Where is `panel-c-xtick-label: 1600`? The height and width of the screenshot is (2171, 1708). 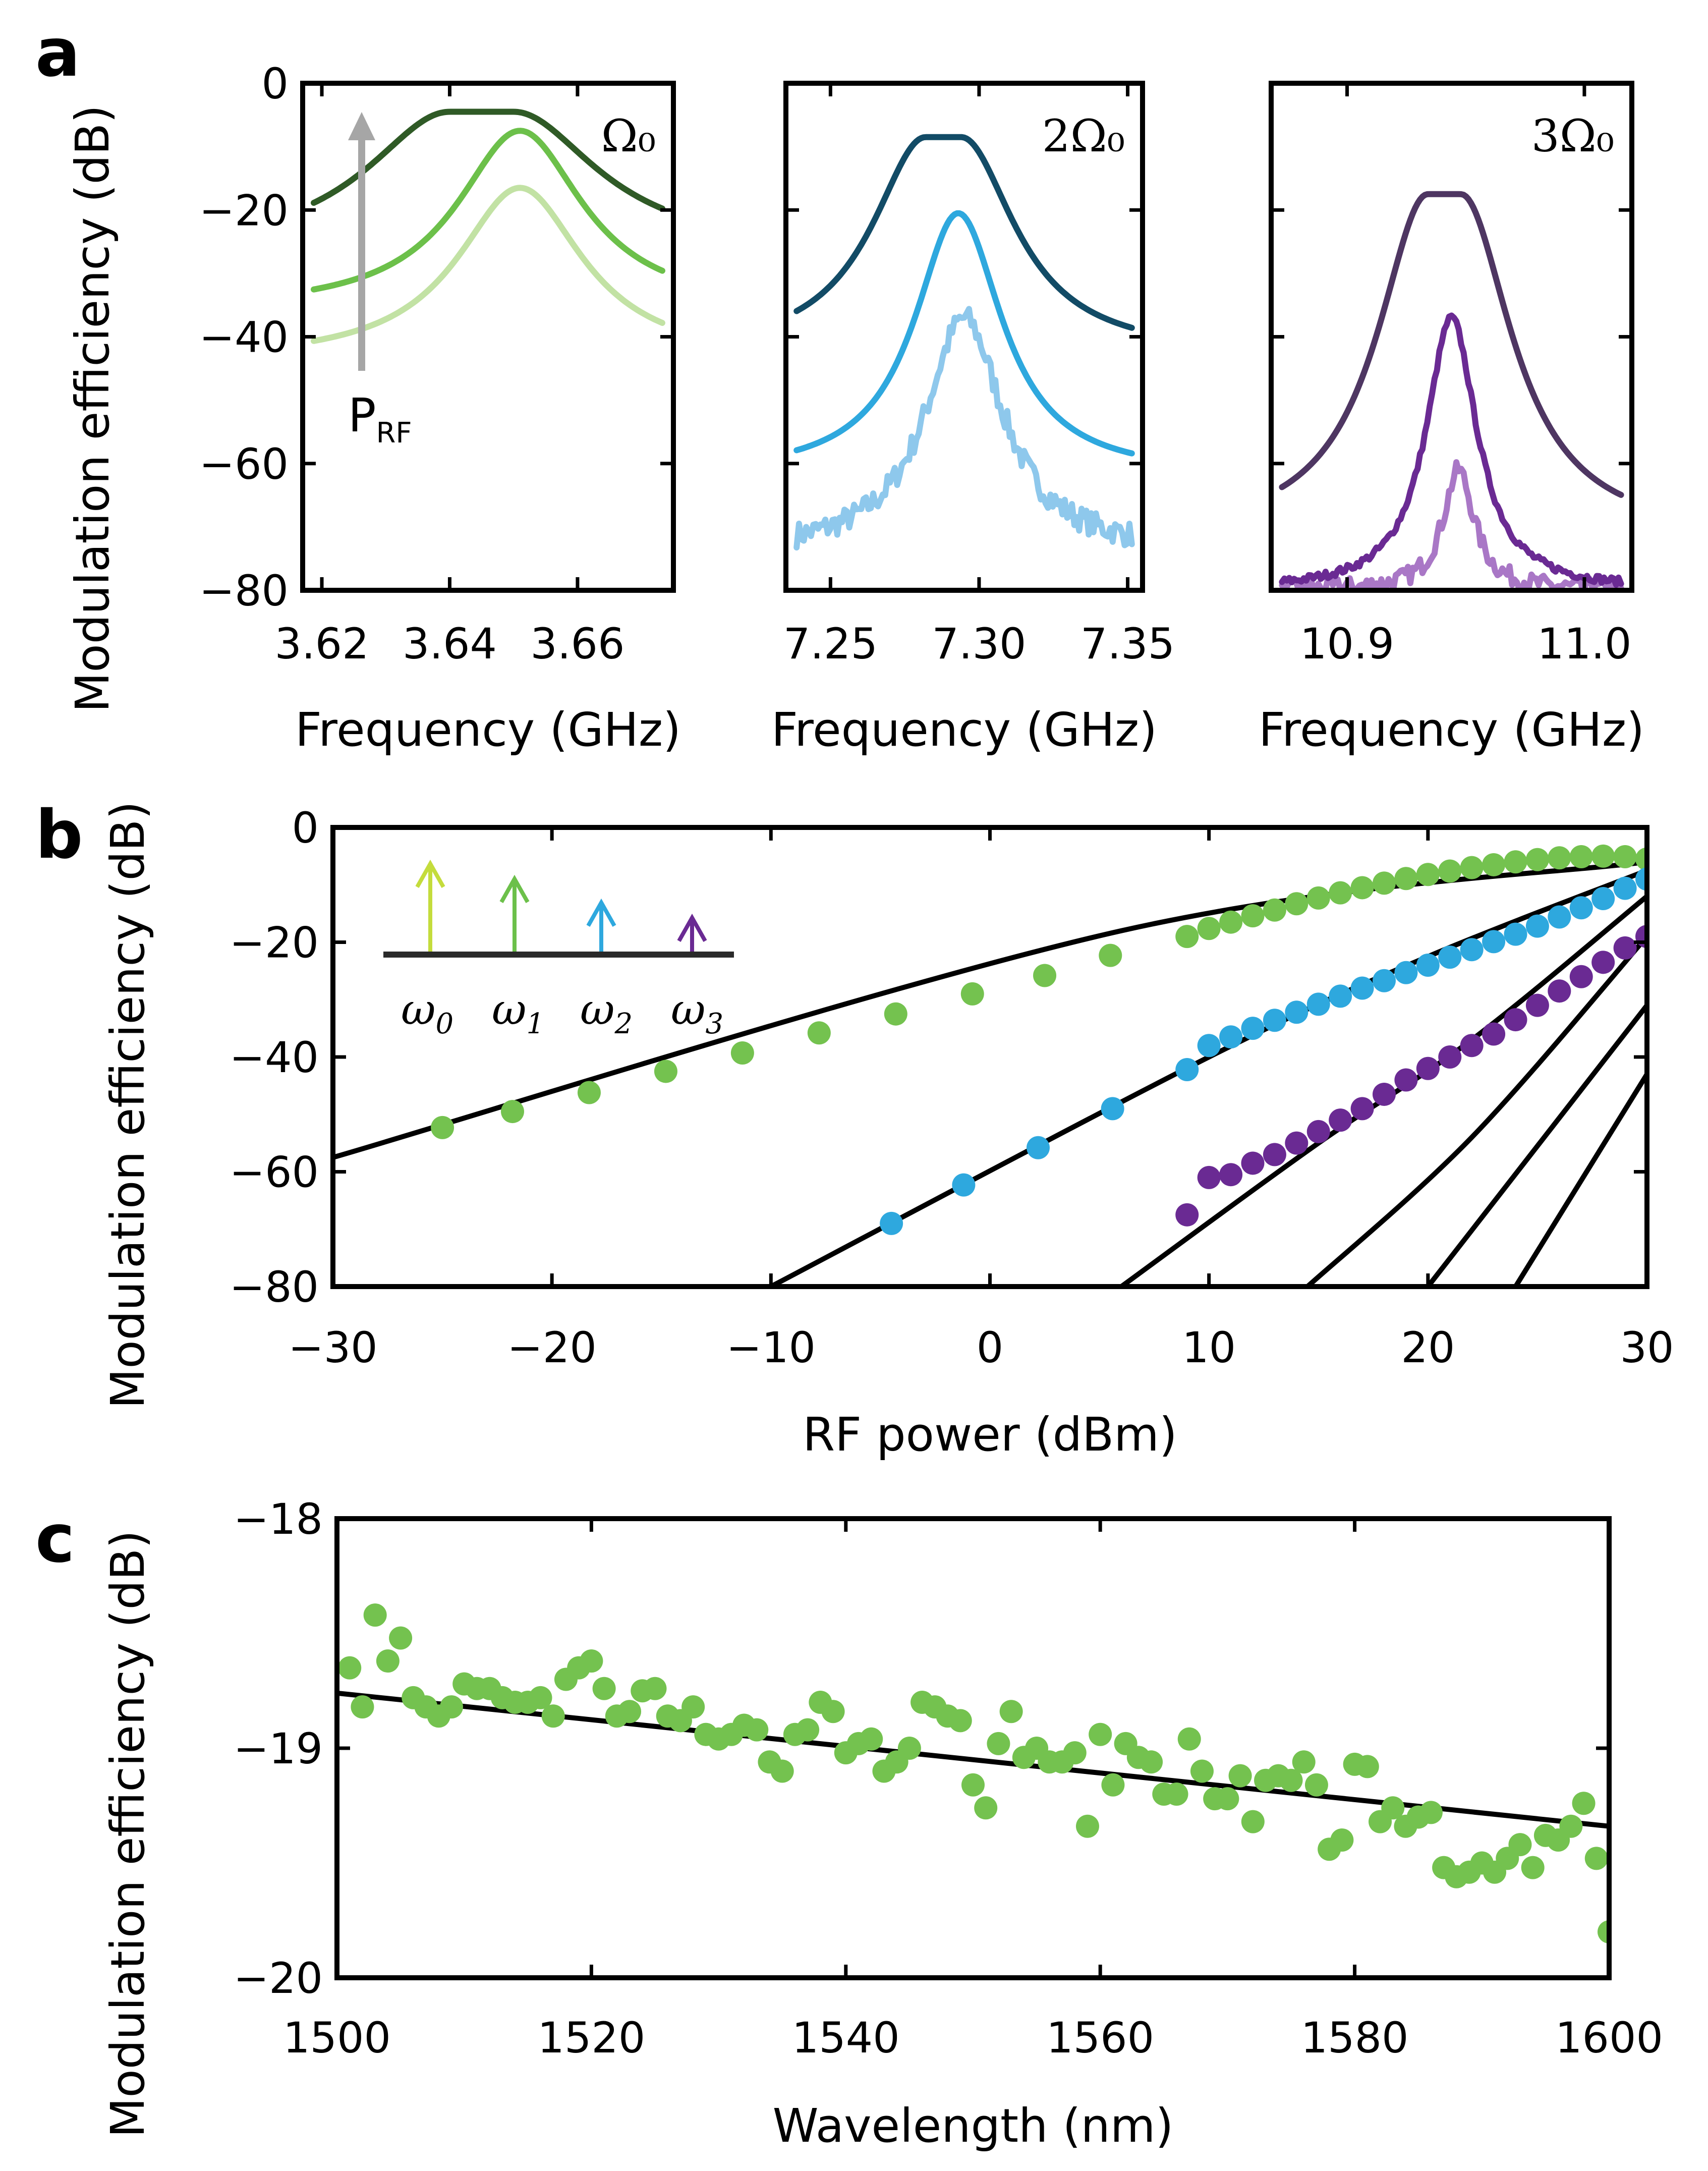 panel-c-xtick-label: 1600 is located at coordinates (1609, 2038).